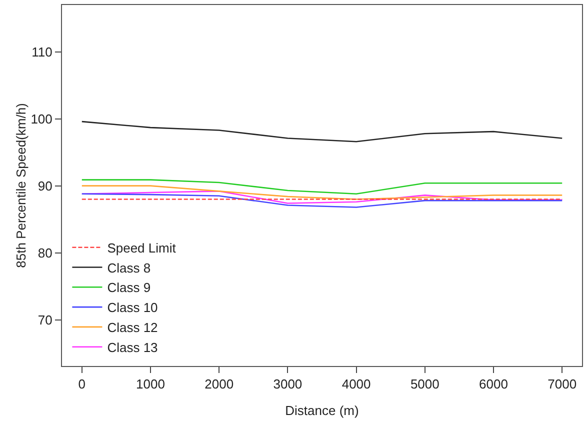 The image size is (584, 421). I want to click on y-tick-label: 90, so click(45, 186).